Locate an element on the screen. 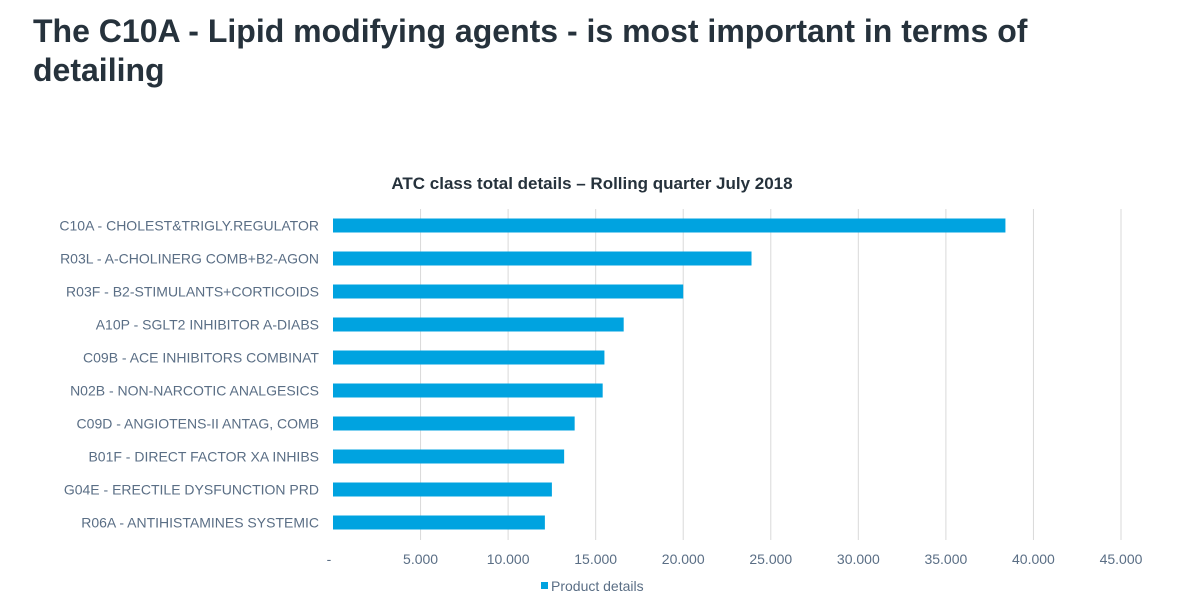  legend: Product details is located at coordinates (592, 586).